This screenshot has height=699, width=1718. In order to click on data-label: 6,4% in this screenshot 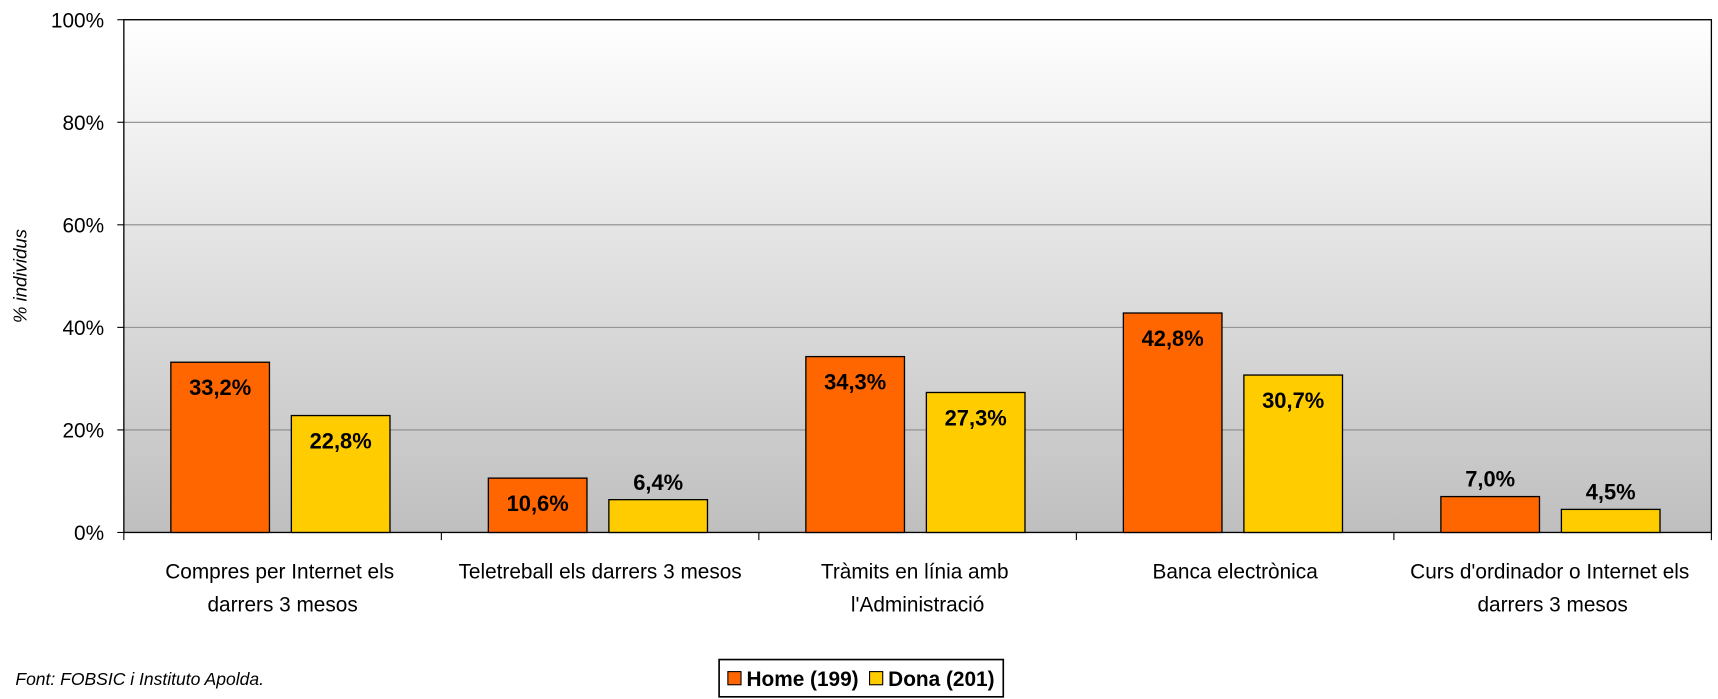, I will do `click(658, 482)`.